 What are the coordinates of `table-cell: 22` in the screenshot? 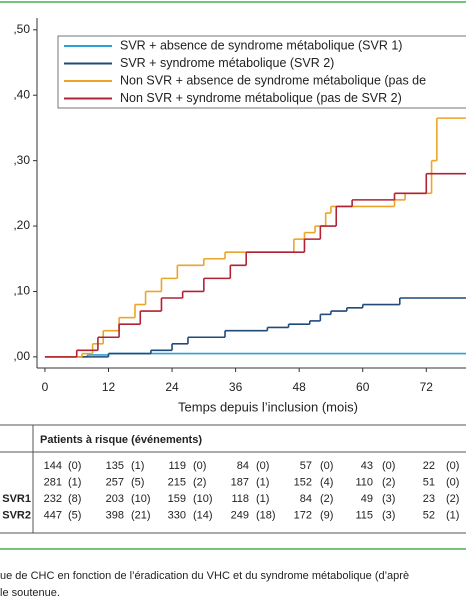 It's located at (429, 466).